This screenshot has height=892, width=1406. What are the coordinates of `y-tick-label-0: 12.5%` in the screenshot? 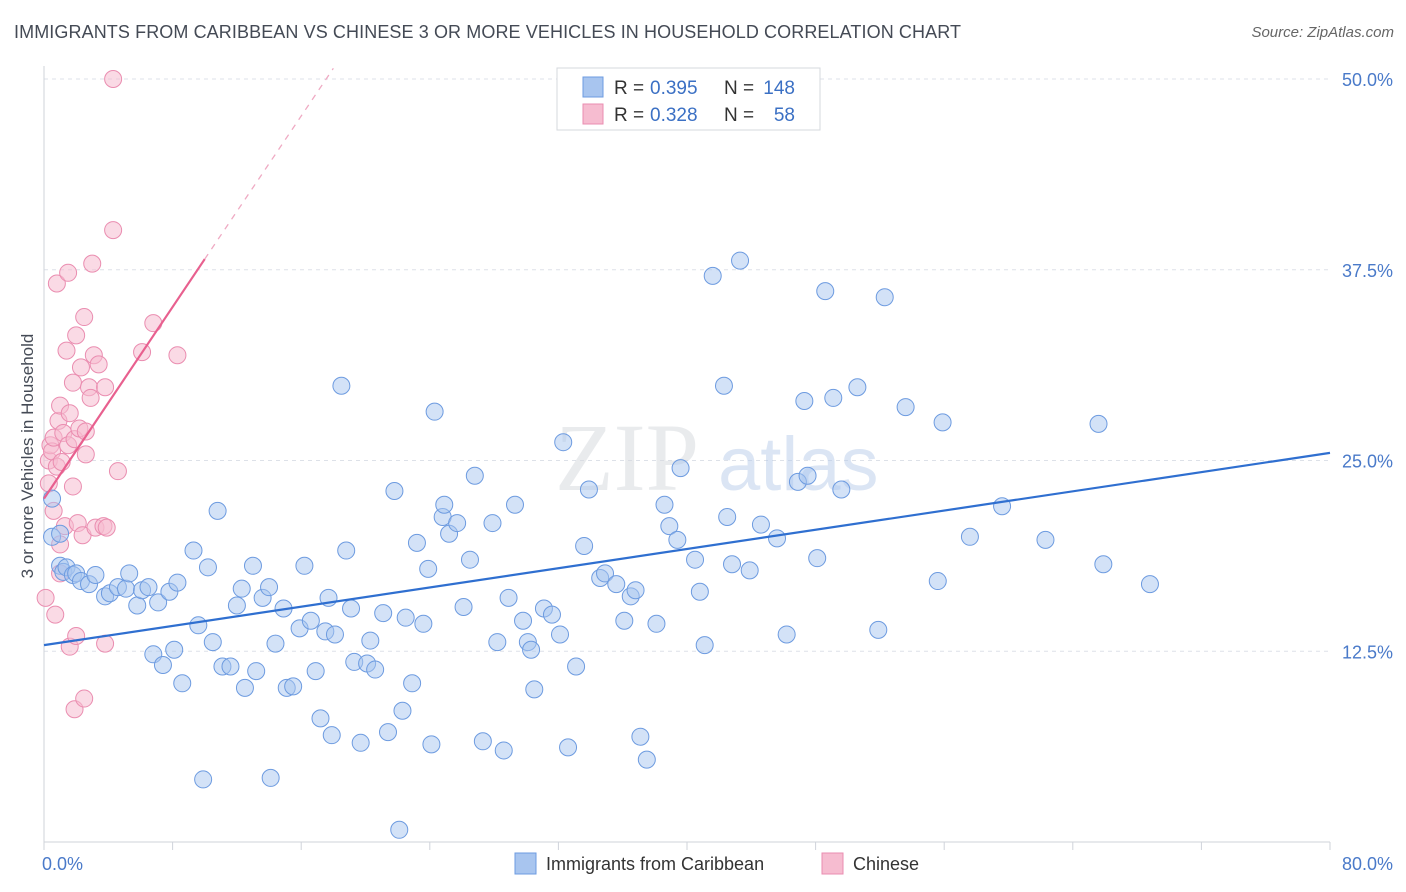 It's located at (1367, 652).